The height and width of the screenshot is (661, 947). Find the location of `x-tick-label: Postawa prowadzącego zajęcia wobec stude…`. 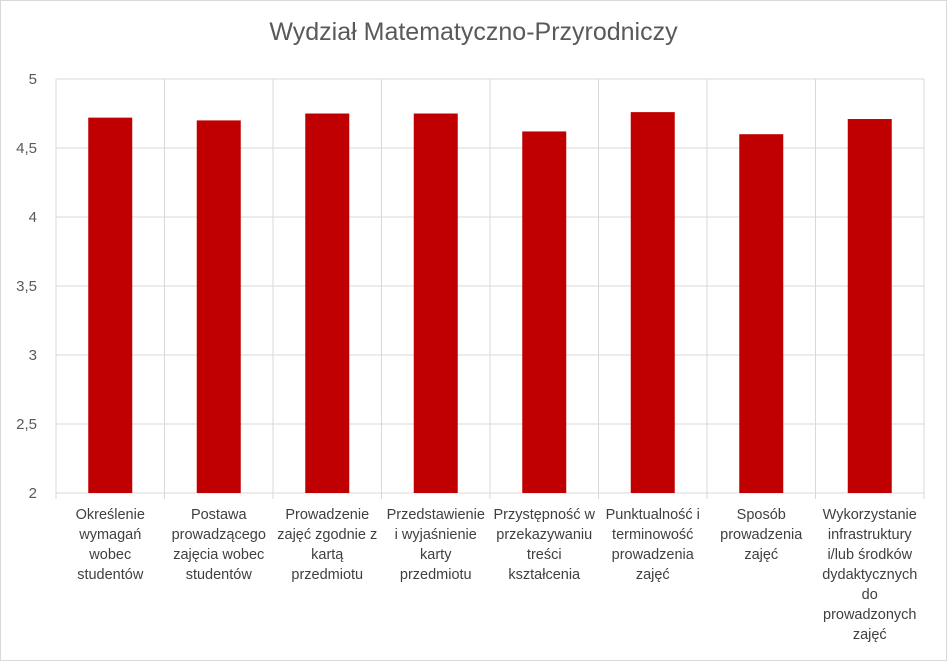

x-tick-label: Postawa prowadzącego zajęcia wobec stude… is located at coordinates (218, 545).